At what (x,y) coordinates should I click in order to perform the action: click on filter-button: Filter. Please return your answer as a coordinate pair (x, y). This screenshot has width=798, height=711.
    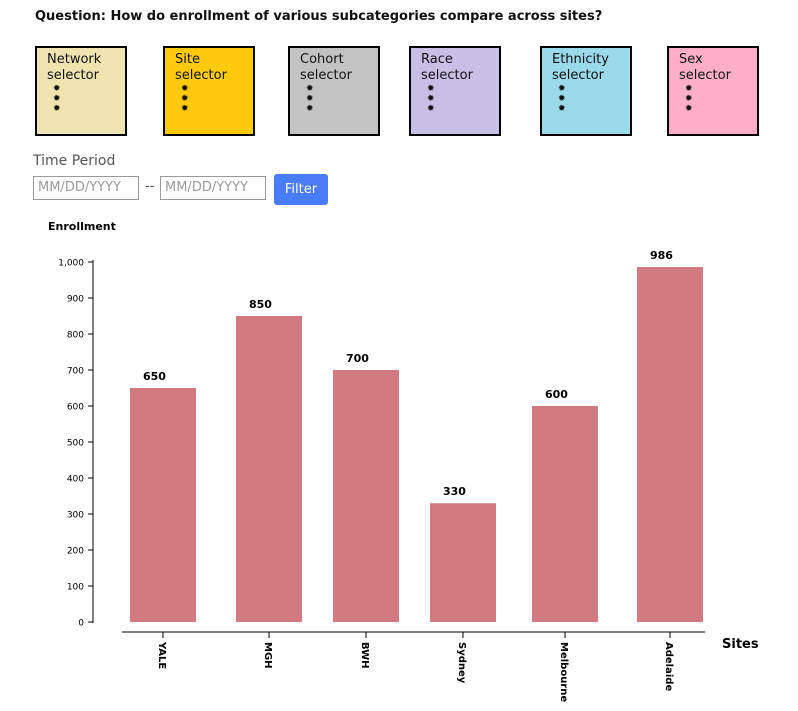
    Looking at the image, I should click on (301, 189).